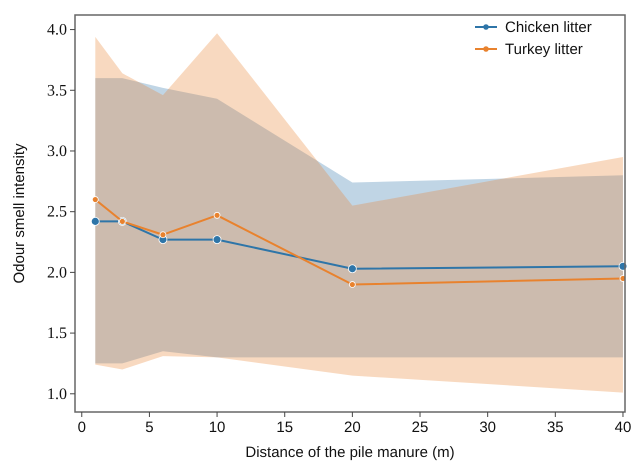  I want to click on x-tick-label: 40, so click(623, 427).